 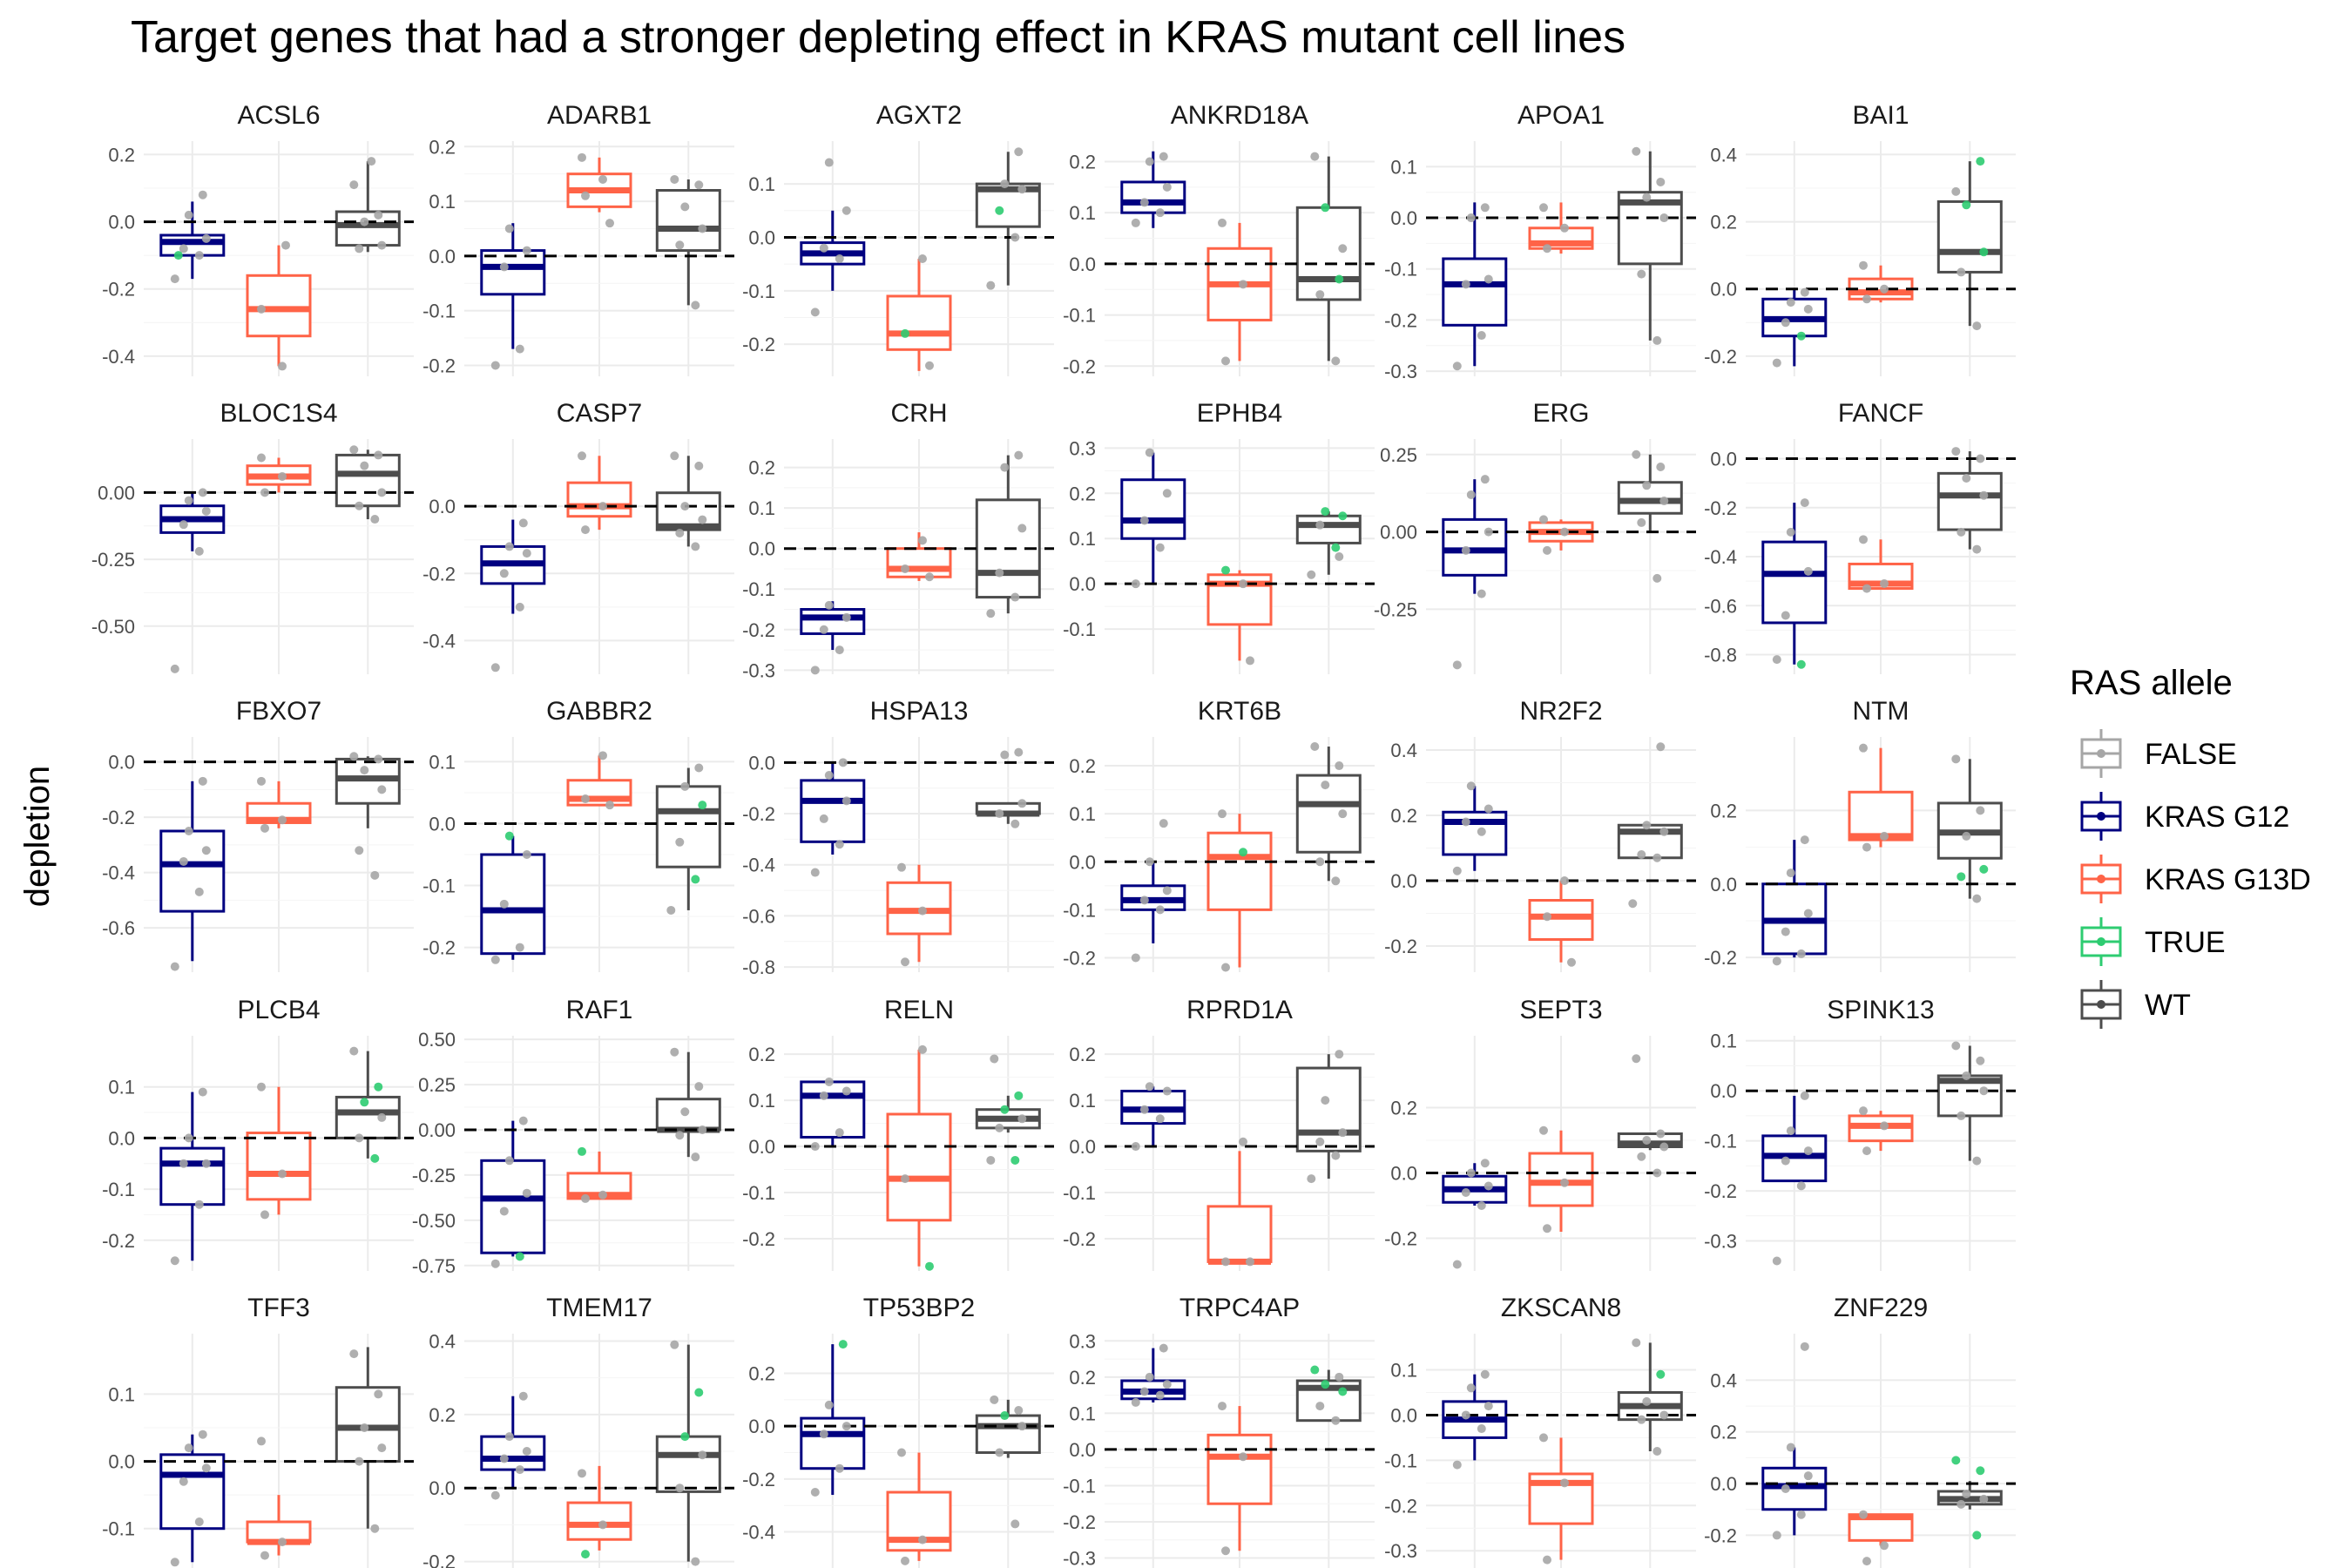 I want to click on legend-item-true: TRUE, so click(x=2153, y=941).